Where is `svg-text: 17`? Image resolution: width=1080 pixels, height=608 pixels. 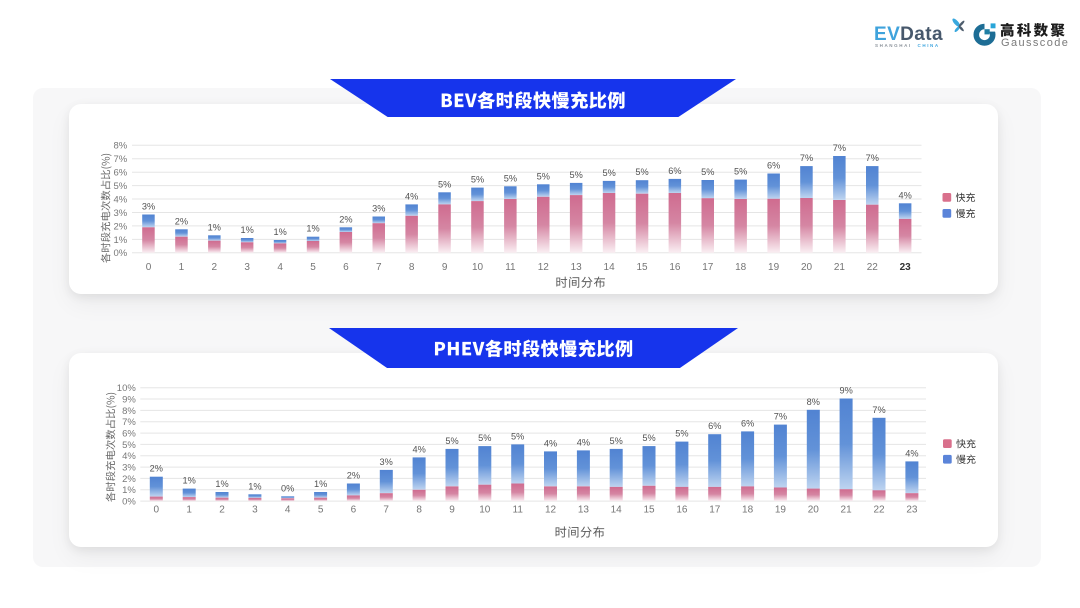 svg-text: 17 is located at coordinates (708, 267).